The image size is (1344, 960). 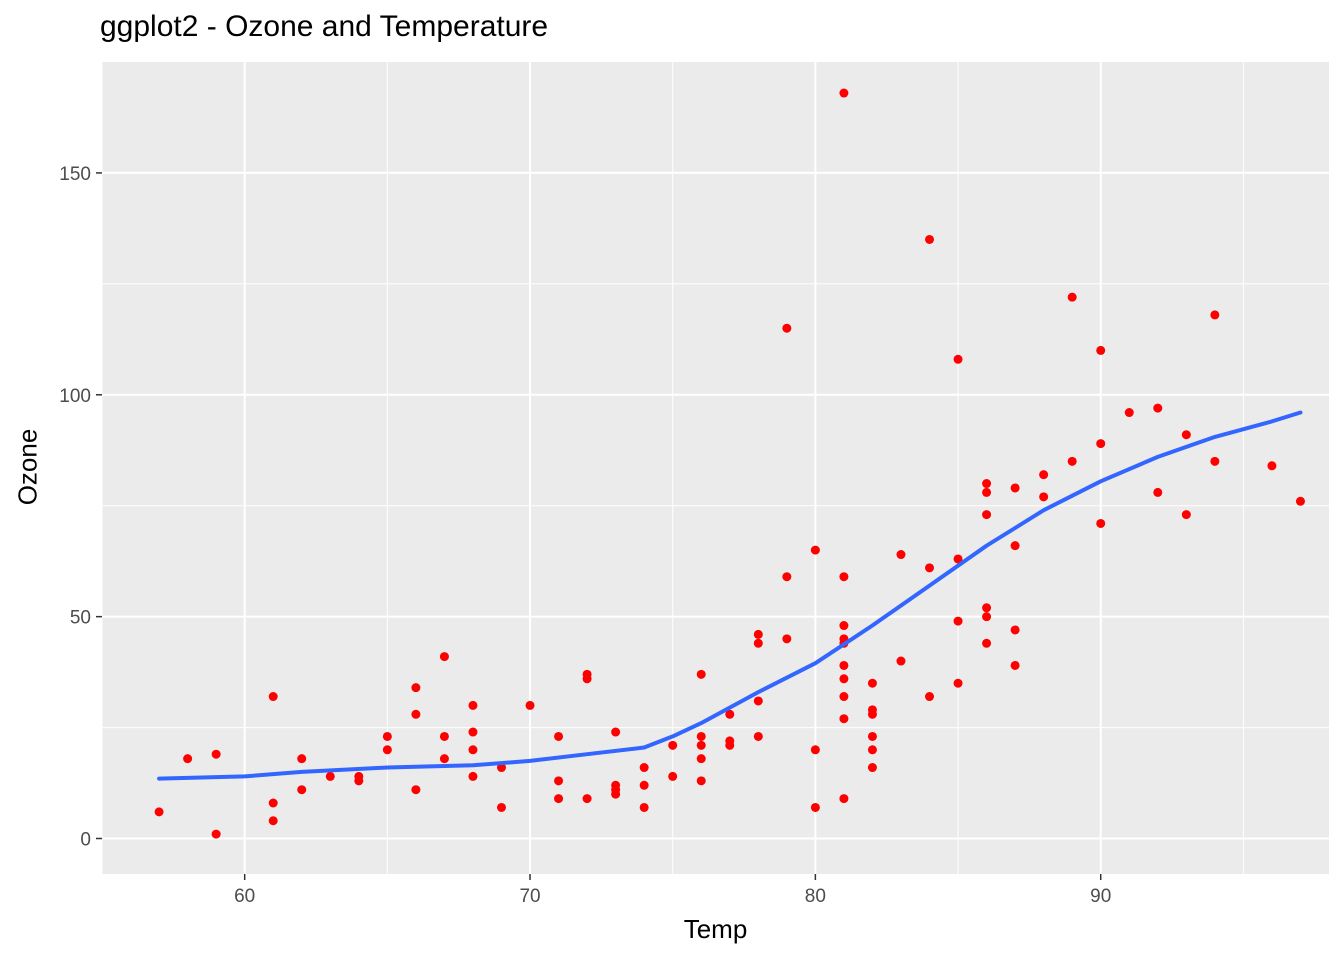 What do you see at coordinates (815, 896) in the screenshot?
I see `x-tick-label: 80` at bounding box center [815, 896].